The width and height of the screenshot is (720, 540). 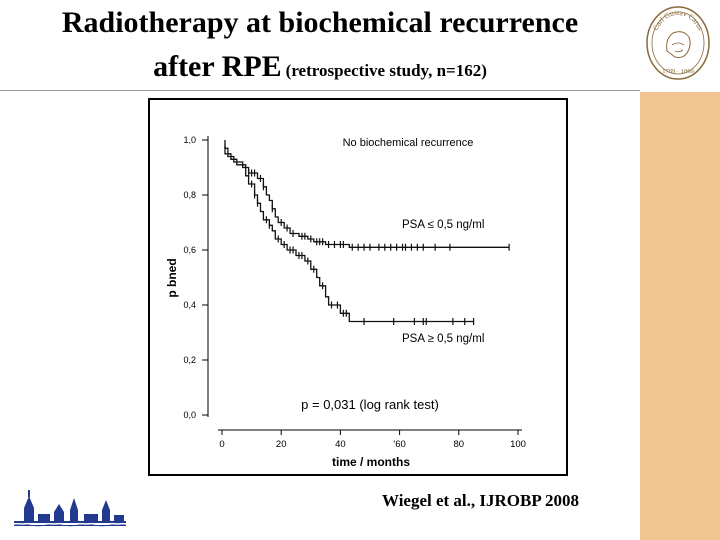 What do you see at coordinates (481, 500) in the screenshot?
I see `citation: Wiegel et al., IJROBP 2008` at bounding box center [481, 500].